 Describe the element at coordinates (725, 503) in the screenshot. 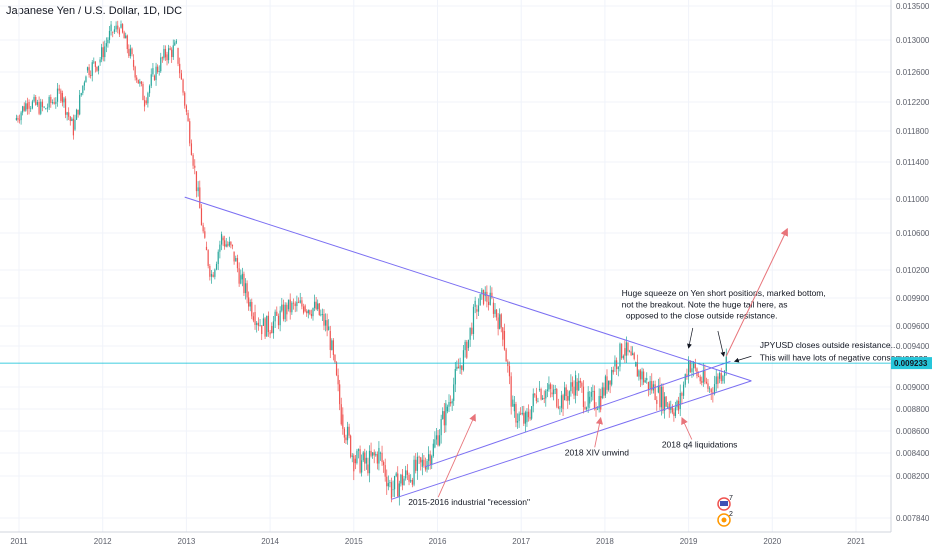

I see `flag-badge: 7` at that location.